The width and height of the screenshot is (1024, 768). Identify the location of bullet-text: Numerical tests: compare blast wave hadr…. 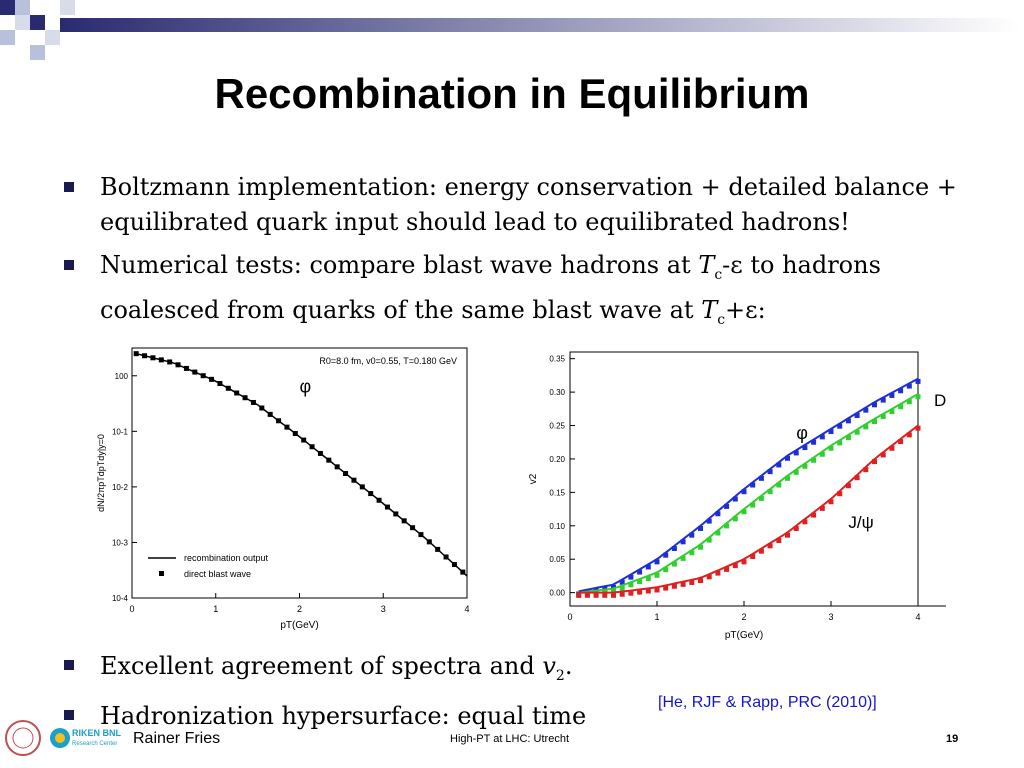
(399, 265).